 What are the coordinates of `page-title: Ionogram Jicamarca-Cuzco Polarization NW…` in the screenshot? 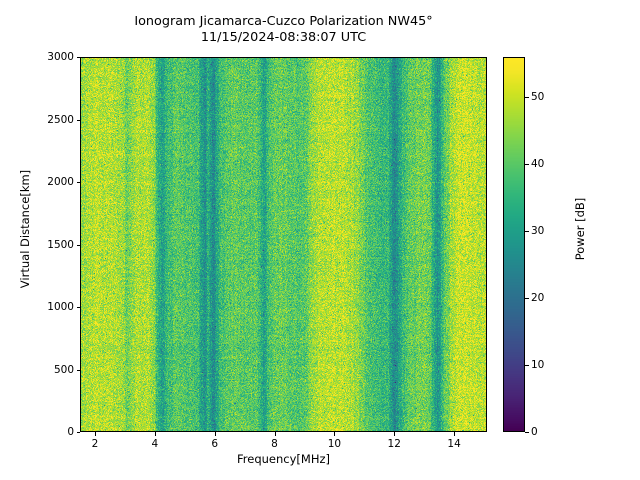 It's located at (283, 29).